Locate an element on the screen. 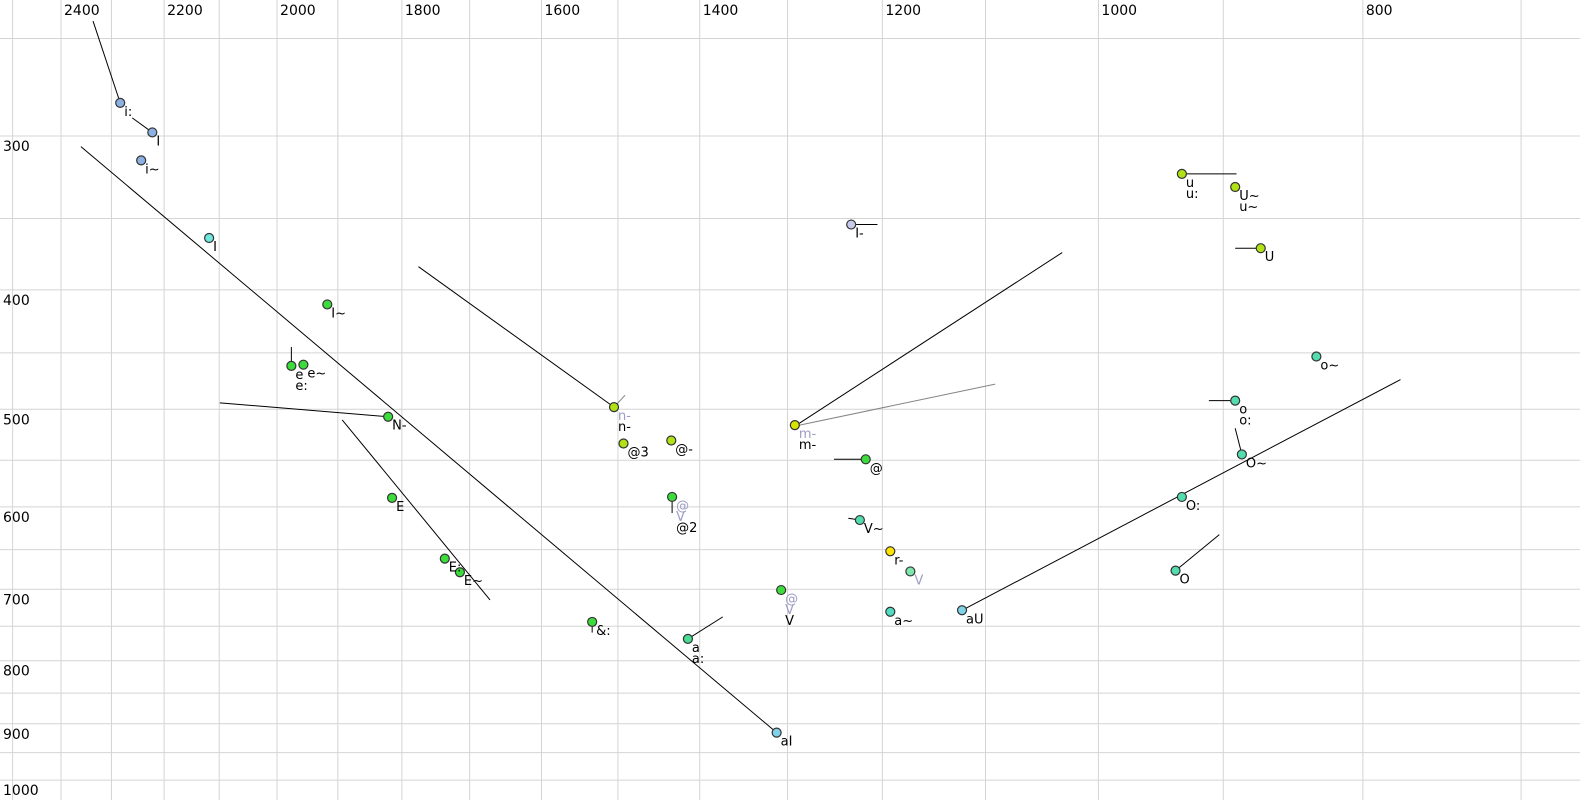 The height and width of the screenshot is (800, 1580). vowel-point-label: V~ is located at coordinates (874, 529).